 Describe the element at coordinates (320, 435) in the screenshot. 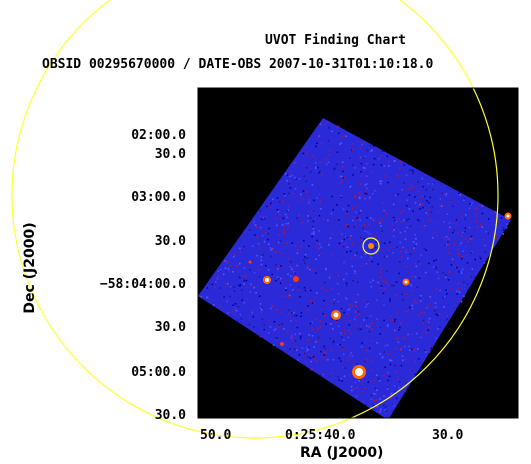

I see `x-tick-label: 0:25:40.0` at that location.